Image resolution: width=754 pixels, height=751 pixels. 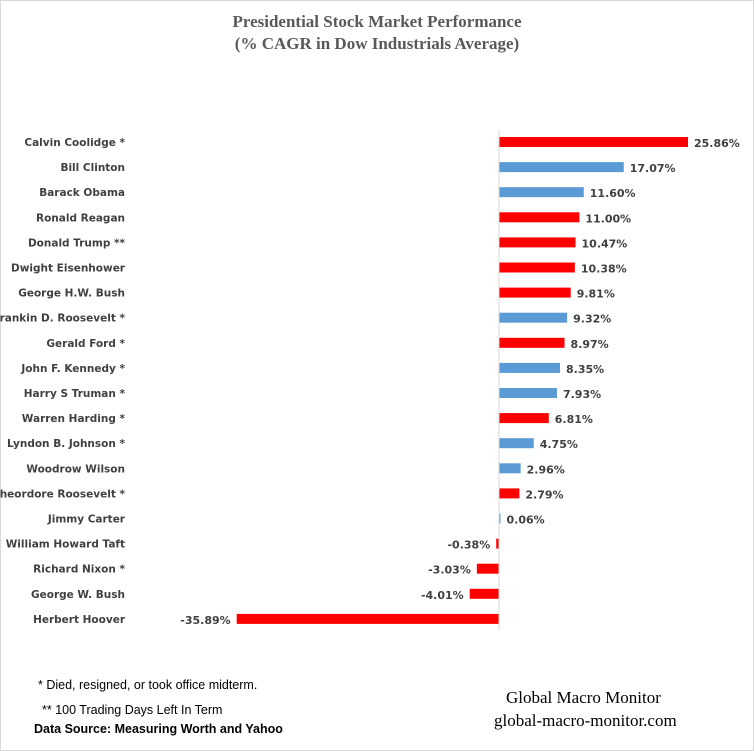 What do you see at coordinates (717, 143) in the screenshot?
I see `data-label: 25.86%` at bounding box center [717, 143].